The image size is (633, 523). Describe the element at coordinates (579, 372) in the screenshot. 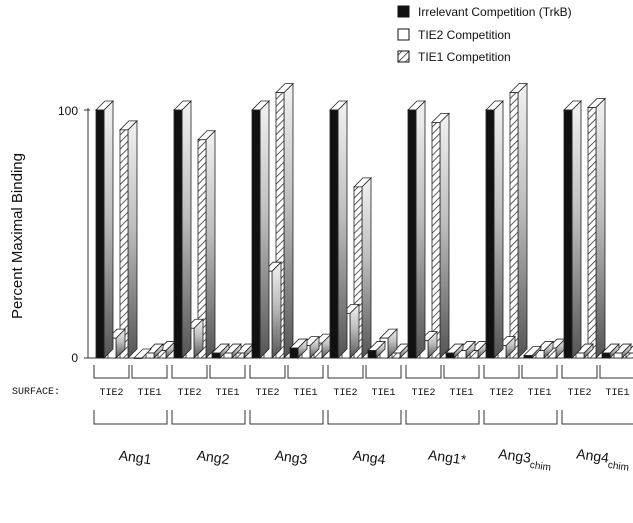

I see `surface-bracket-g7-tie2` at that location.